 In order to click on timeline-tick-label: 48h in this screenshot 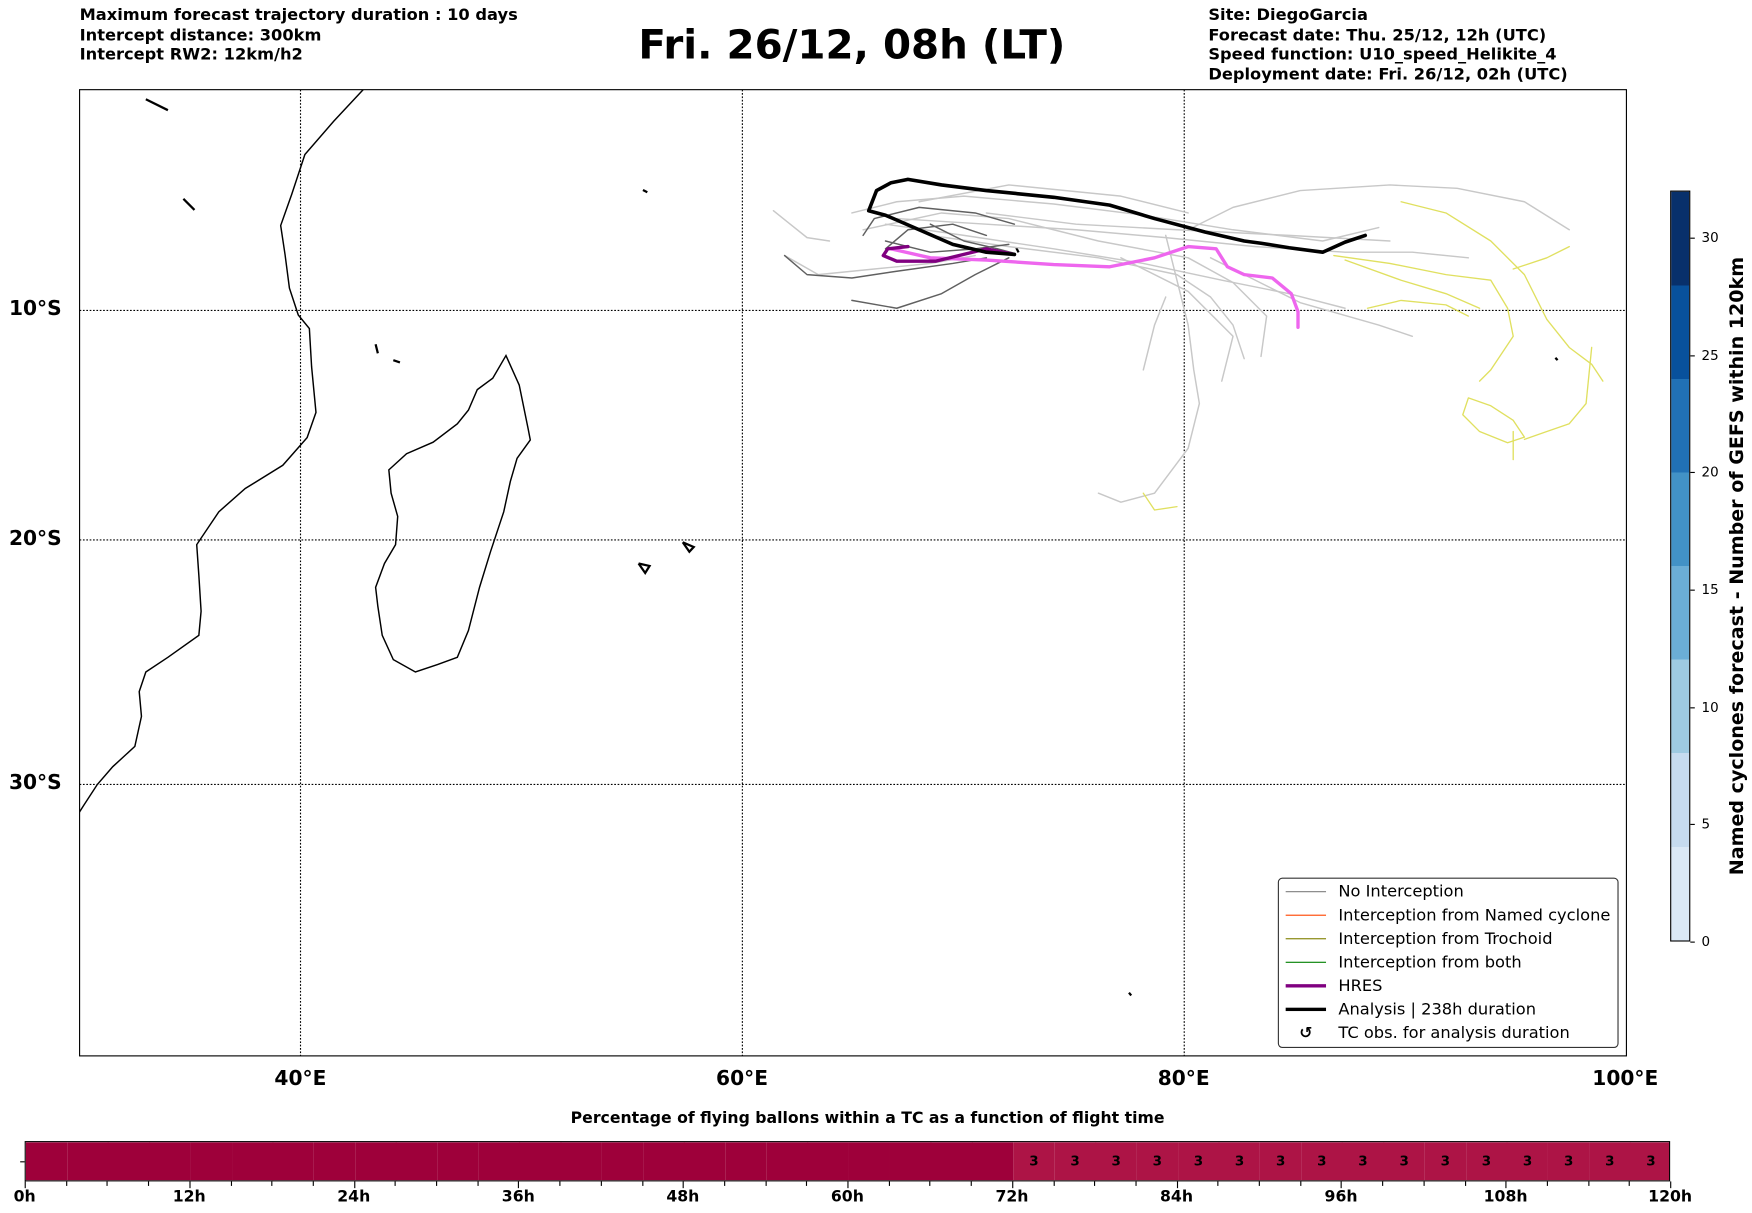, I will do `click(683, 1197)`.